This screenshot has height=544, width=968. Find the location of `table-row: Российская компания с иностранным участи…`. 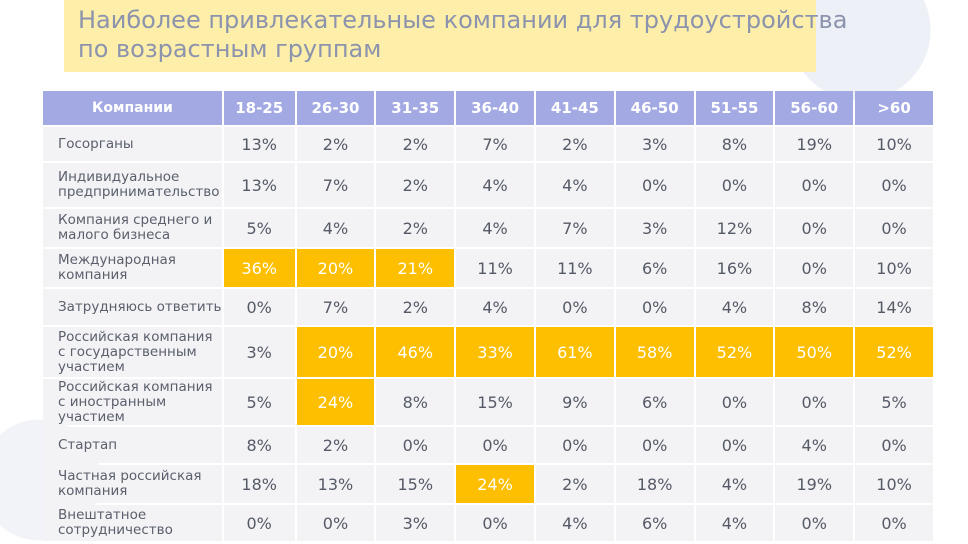

table-row: Российская компания с иностранным участи… is located at coordinates (488, 402).